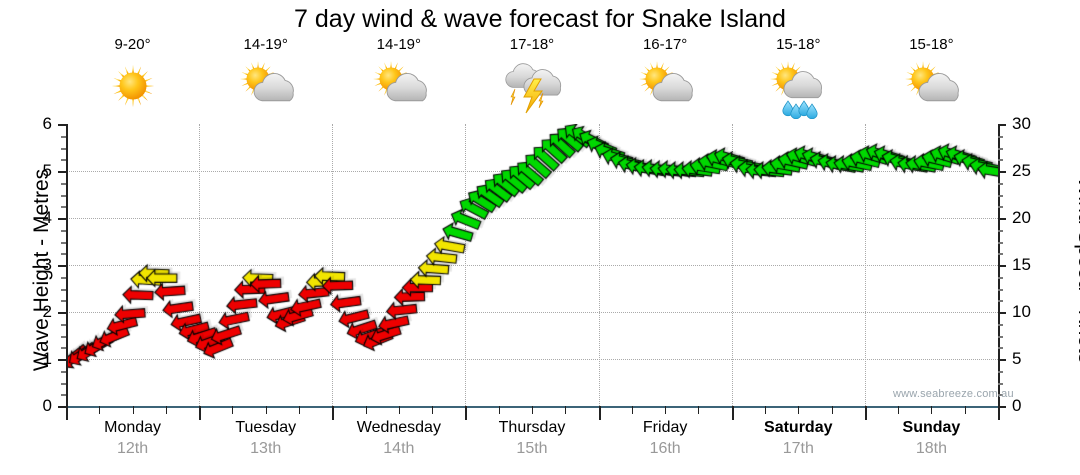  Describe the element at coordinates (1021, 264) in the screenshot. I see `ytick-label-right: 15` at that location.